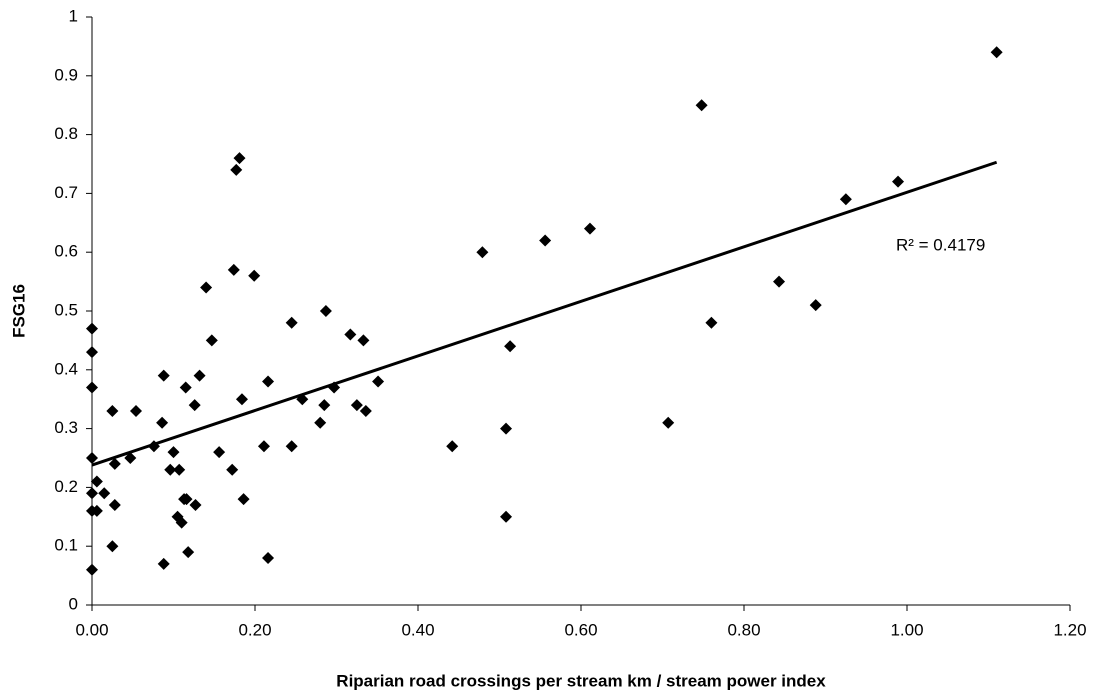 This screenshot has width=1094, height=698. What do you see at coordinates (66, 133) in the screenshot?
I see `y-tick-label: 0.8` at bounding box center [66, 133].